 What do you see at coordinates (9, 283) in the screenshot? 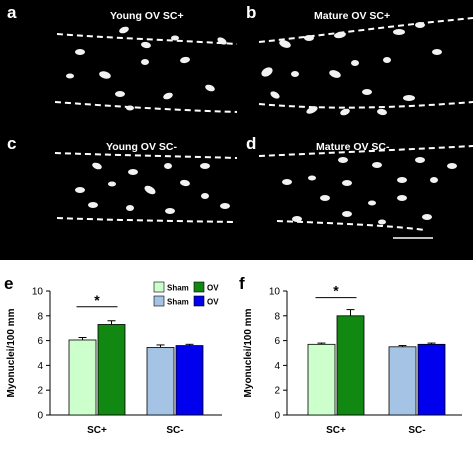
I see `chart-label-e: e` at bounding box center [9, 283].